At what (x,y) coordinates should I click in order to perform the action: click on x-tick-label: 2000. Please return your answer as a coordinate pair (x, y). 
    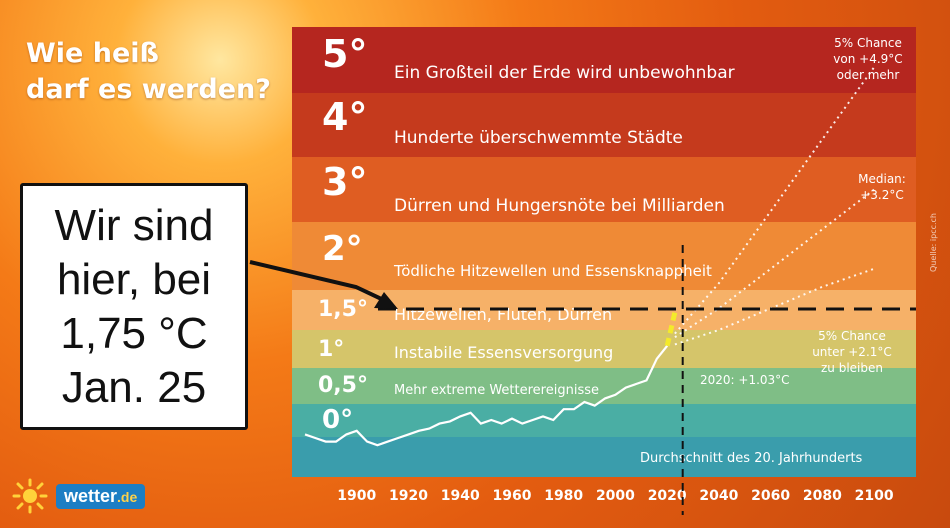
    Looking at the image, I should click on (615, 496).